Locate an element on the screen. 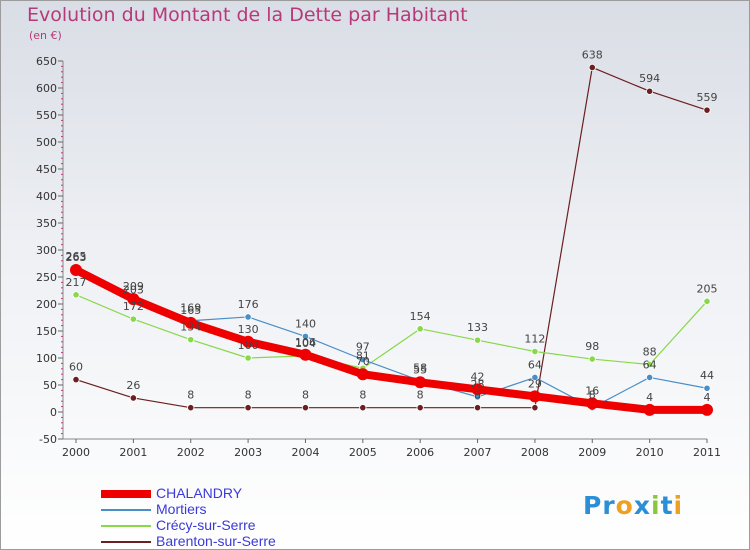  y-tick-label: 400 is located at coordinates (46, 196).